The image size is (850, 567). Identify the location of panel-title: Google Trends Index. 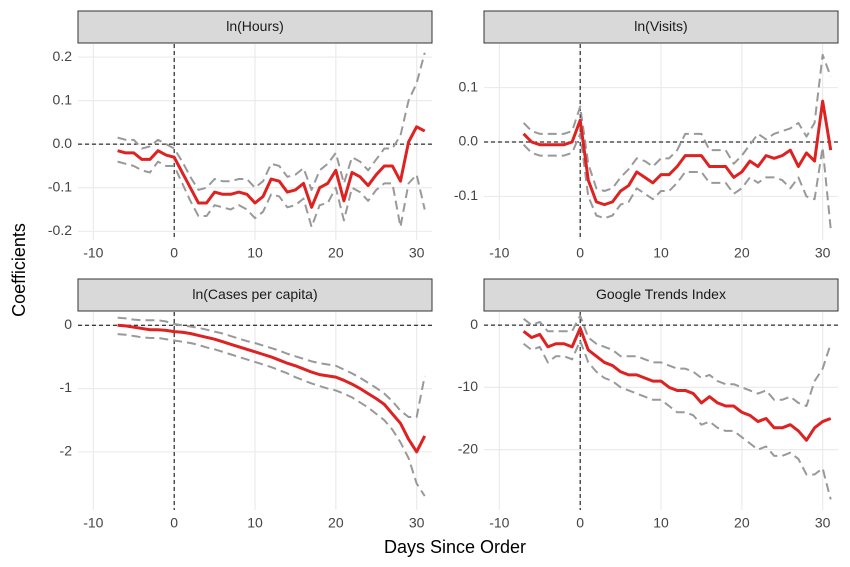
(661, 294).